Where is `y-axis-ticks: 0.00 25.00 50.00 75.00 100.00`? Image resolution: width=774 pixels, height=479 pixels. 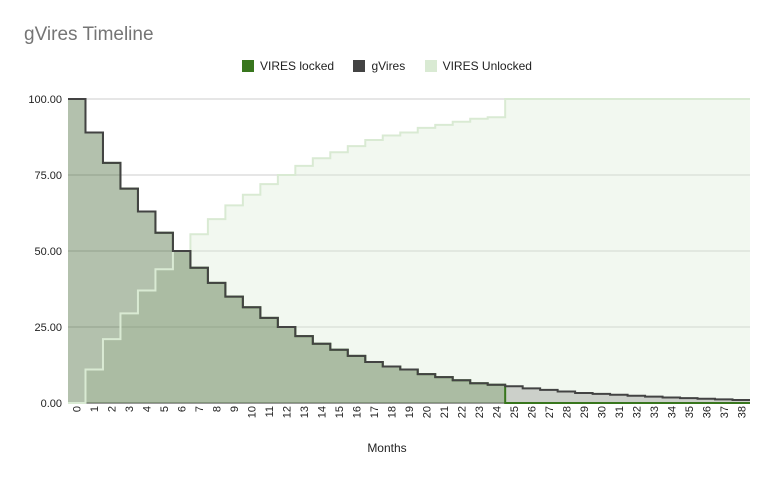 y-axis-ticks: 0.00 25.00 50.00 75.00 100.00 is located at coordinates (45, 252).